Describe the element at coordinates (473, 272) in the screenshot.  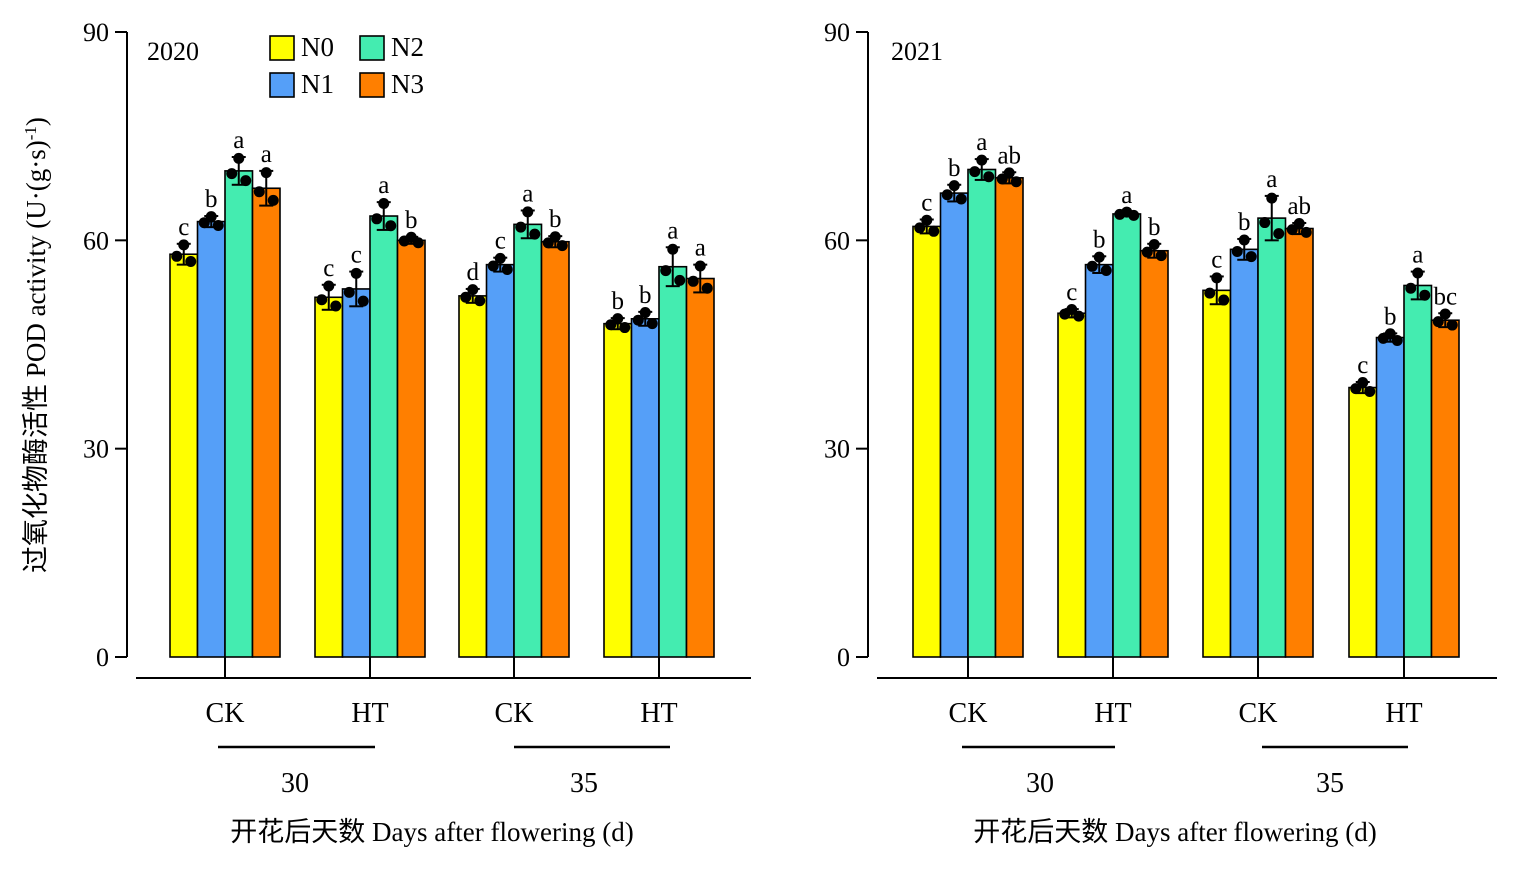
I see `significance-label: d` at that location.